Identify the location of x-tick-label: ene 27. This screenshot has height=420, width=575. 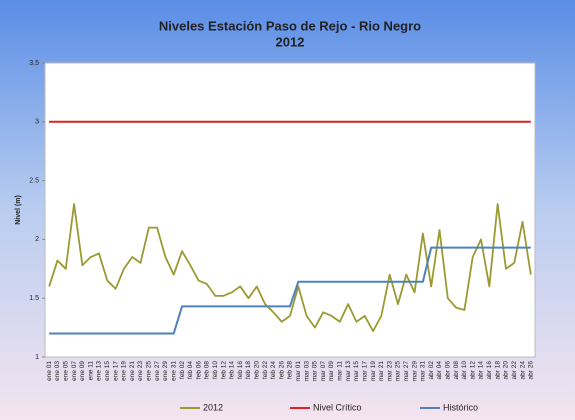
(157, 371).